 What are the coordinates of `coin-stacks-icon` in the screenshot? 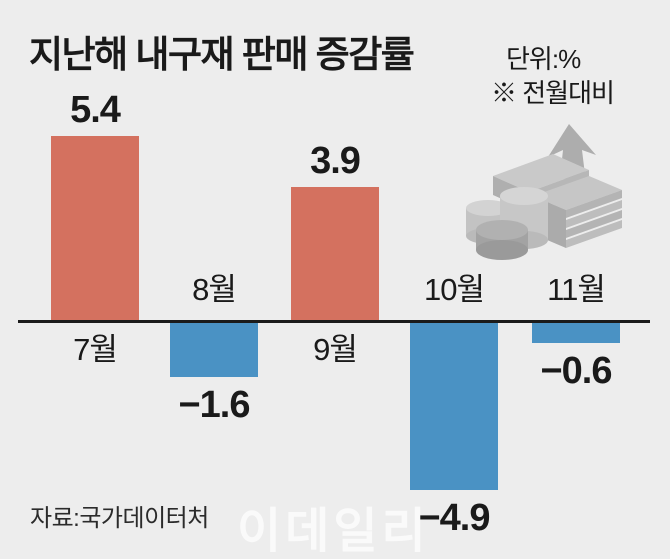 It's located at (507, 223).